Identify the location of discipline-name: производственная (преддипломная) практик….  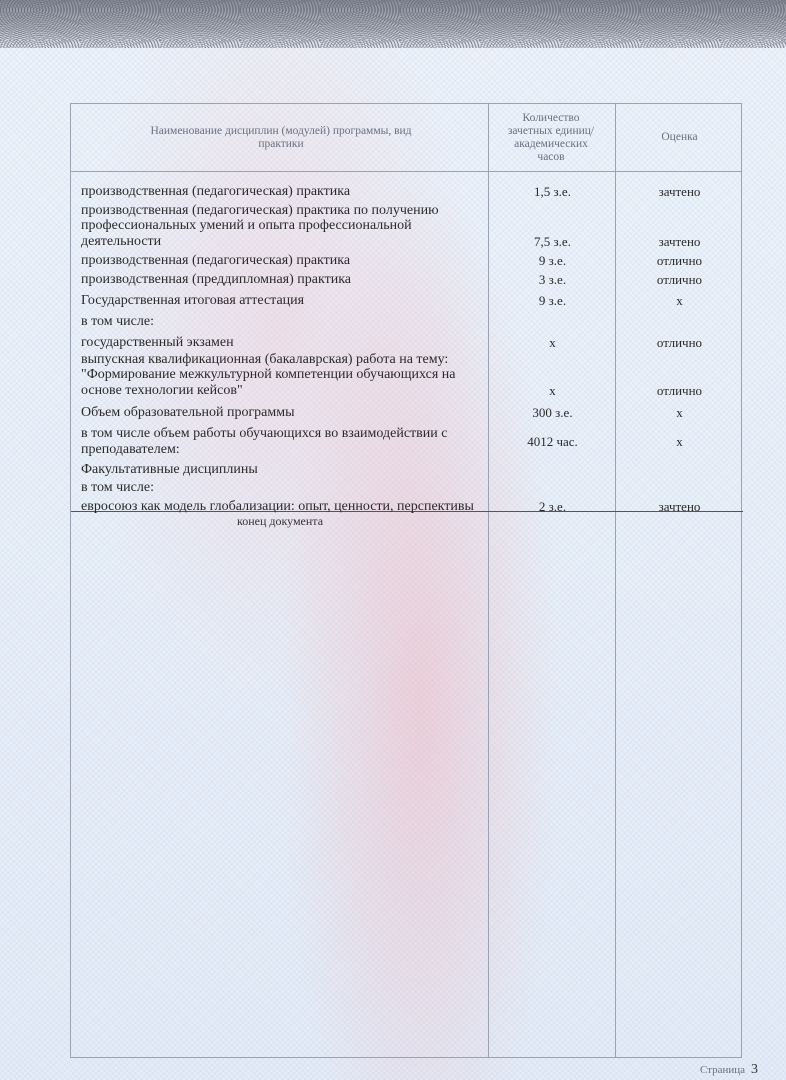
(216, 279).